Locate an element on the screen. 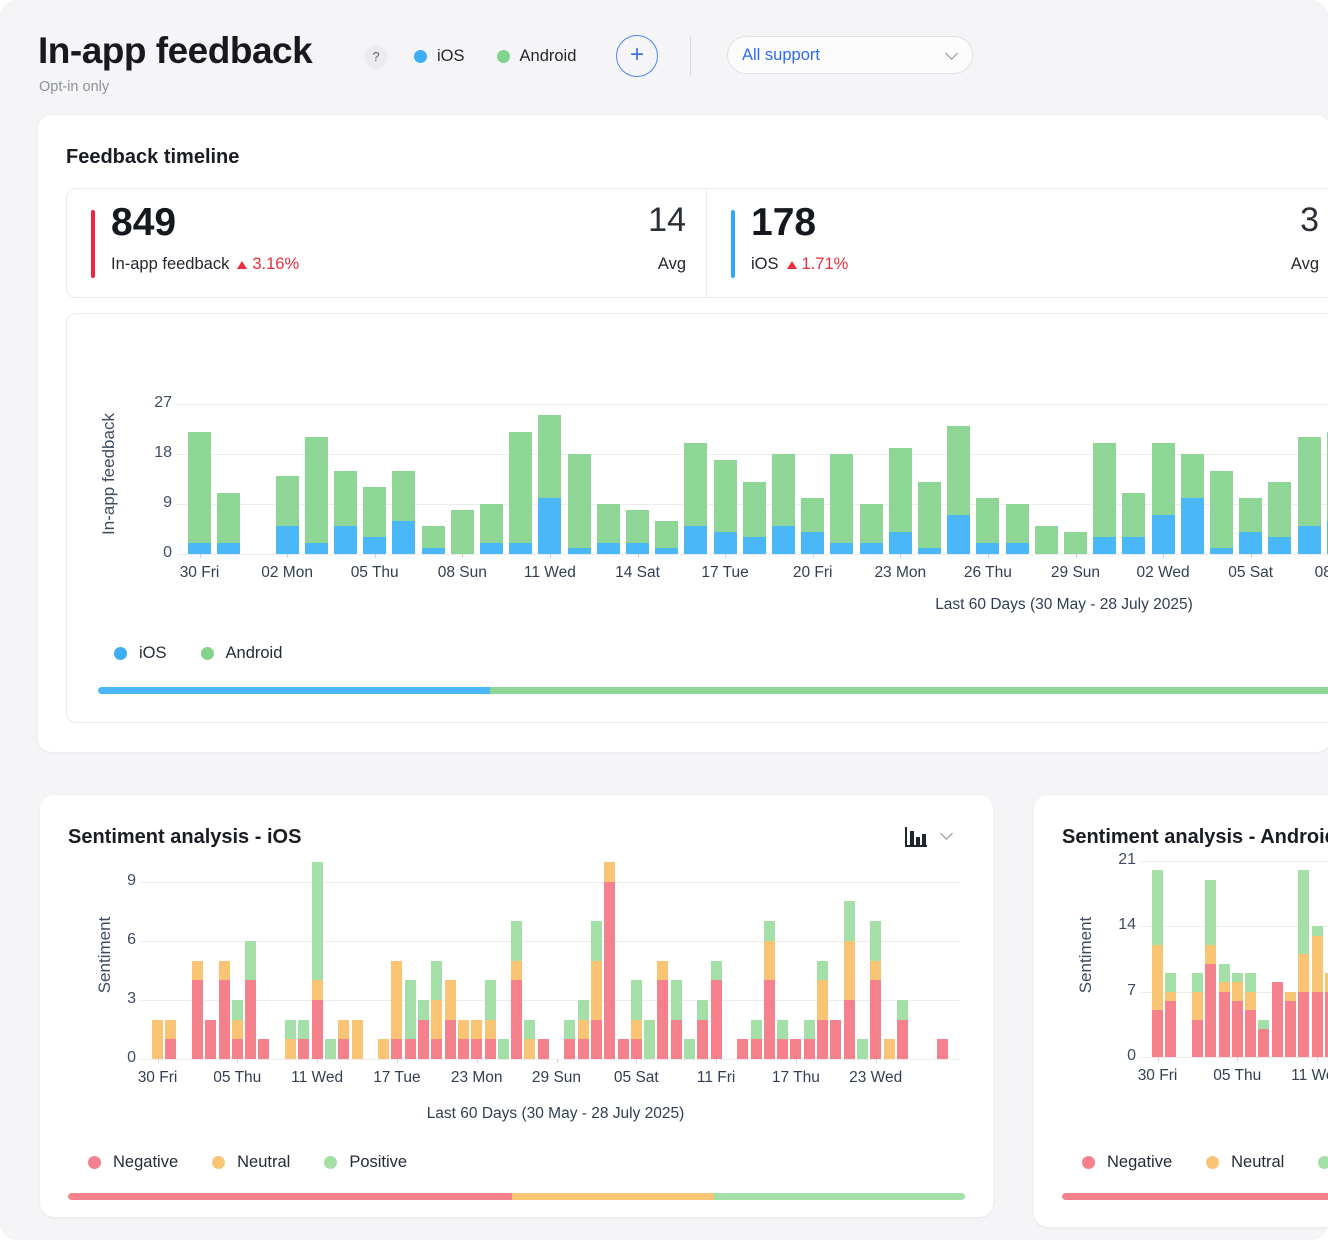  chevron-down-icon is located at coordinates (946, 833).